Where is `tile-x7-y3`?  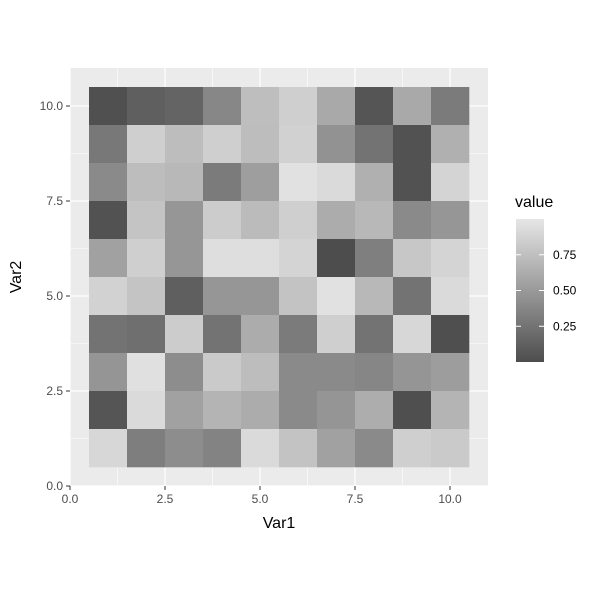 tile-x7-y3 is located at coordinates (336, 372).